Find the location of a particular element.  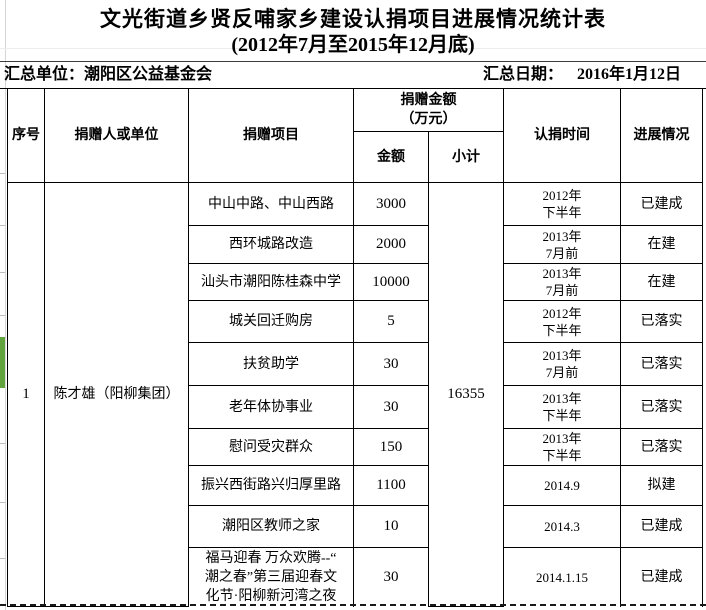

cell-time: 2014.9 is located at coordinates (562, 485).